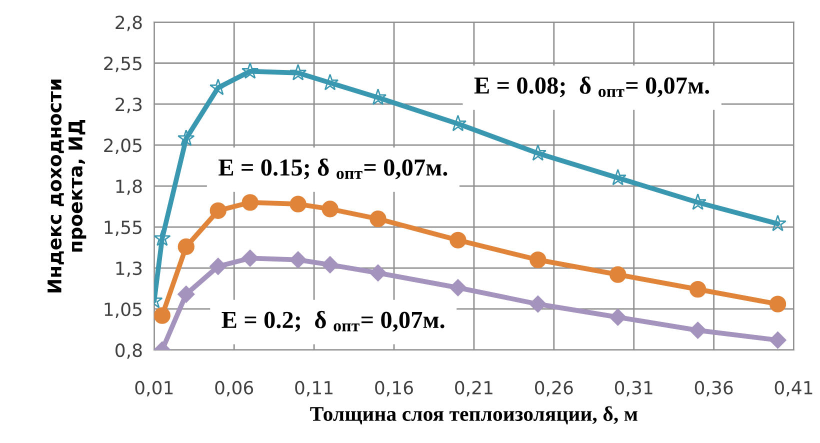 The height and width of the screenshot is (443, 820). I want to click on y-tick-label: 2,55, so click(123, 64).